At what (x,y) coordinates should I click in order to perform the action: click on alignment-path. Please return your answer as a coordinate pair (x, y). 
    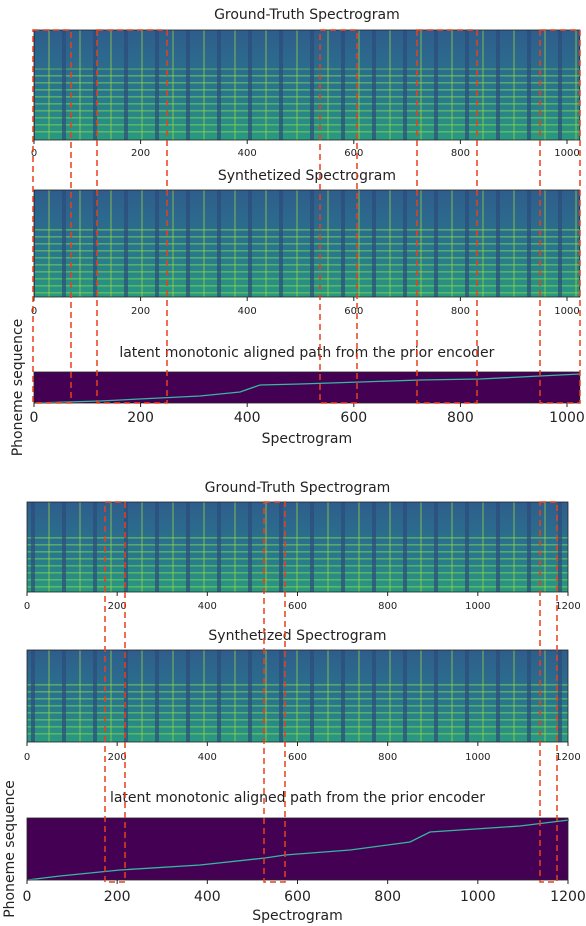
    Looking at the image, I should click on (307, 388).